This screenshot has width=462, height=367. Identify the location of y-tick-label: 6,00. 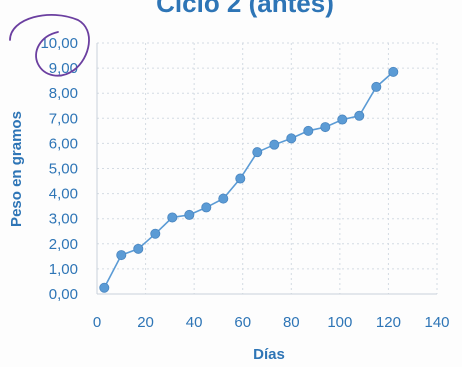
(63, 143).